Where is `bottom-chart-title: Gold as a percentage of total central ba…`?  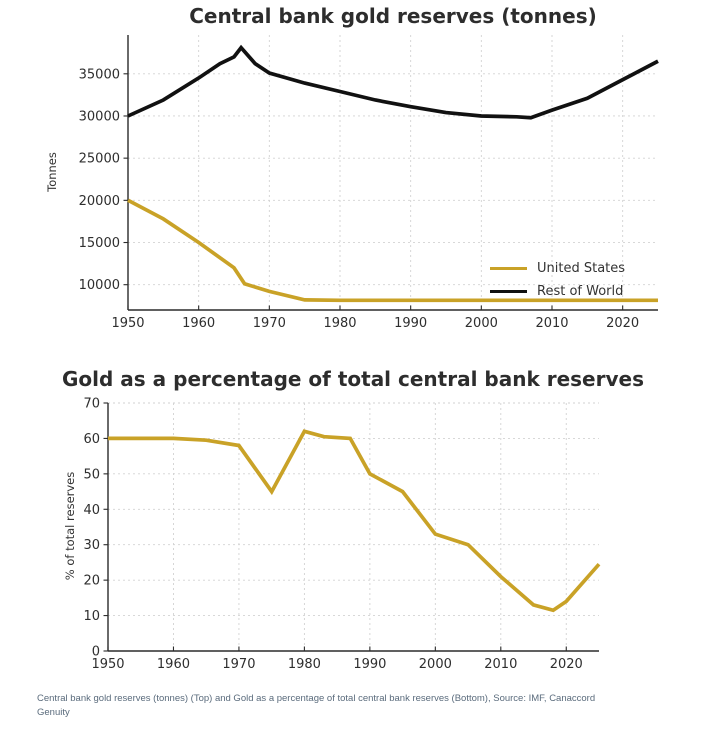 bottom-chart-title: Gold as a percentage of total central ba… is located at coordinates (353, 379).